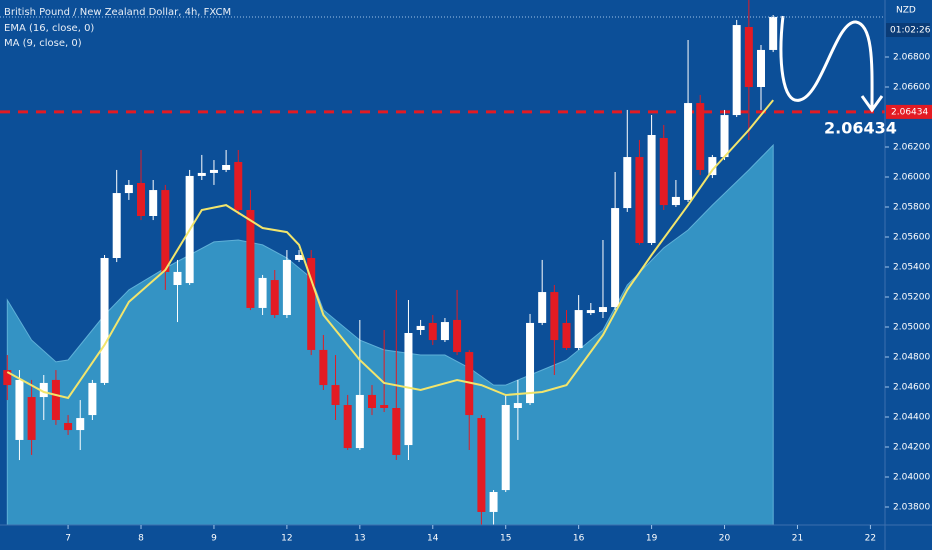  What do you see at coordinates (911, 358) in the screenshot?
I see `y-tick-label: 2.04800` at bounding box center [911, 358].